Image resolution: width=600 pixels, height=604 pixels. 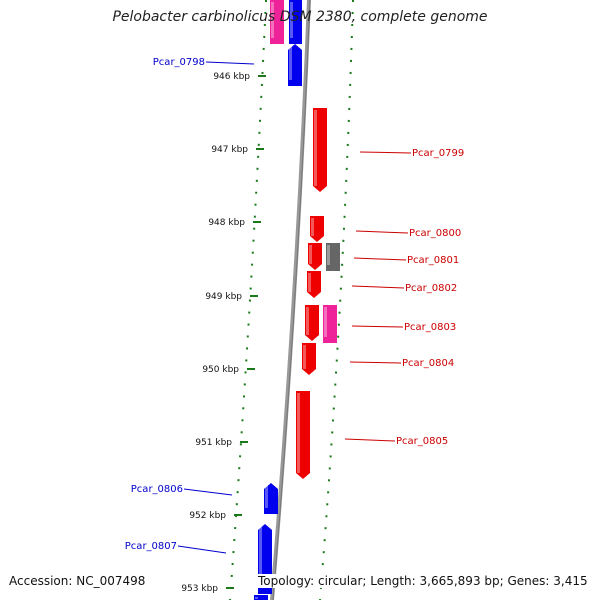 I want to click on gene-label: Pcar_0801, so click(x=406, y=260).